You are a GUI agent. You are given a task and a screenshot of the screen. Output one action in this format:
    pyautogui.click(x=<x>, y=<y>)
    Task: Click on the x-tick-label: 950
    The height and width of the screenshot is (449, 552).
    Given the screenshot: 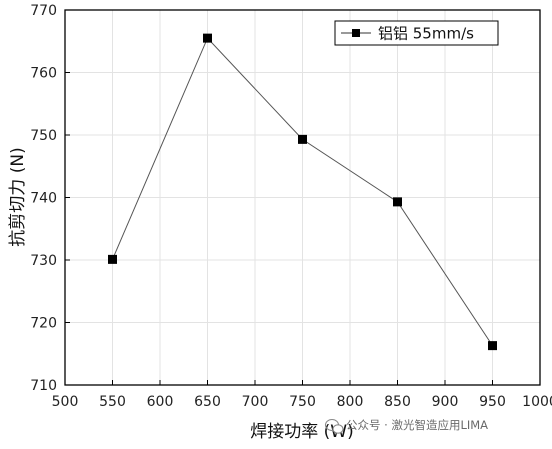 What is the action you would take?
    pyautogui.click(x=492, y=402)
    